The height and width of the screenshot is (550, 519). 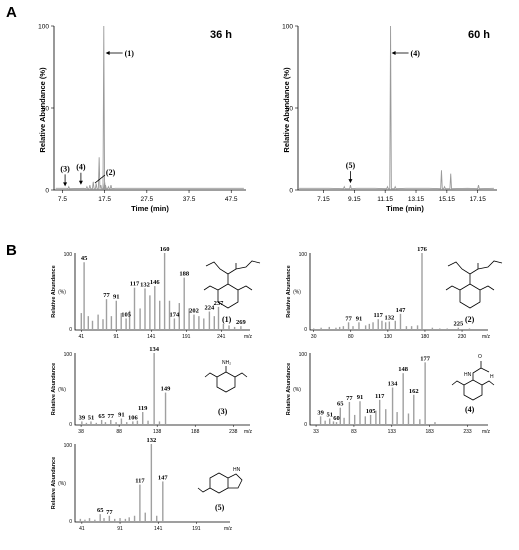 What do you see at coordinates (480, 357) in the screenshot?
I see `structure-4-o: O` at bounding box center [480, 357].